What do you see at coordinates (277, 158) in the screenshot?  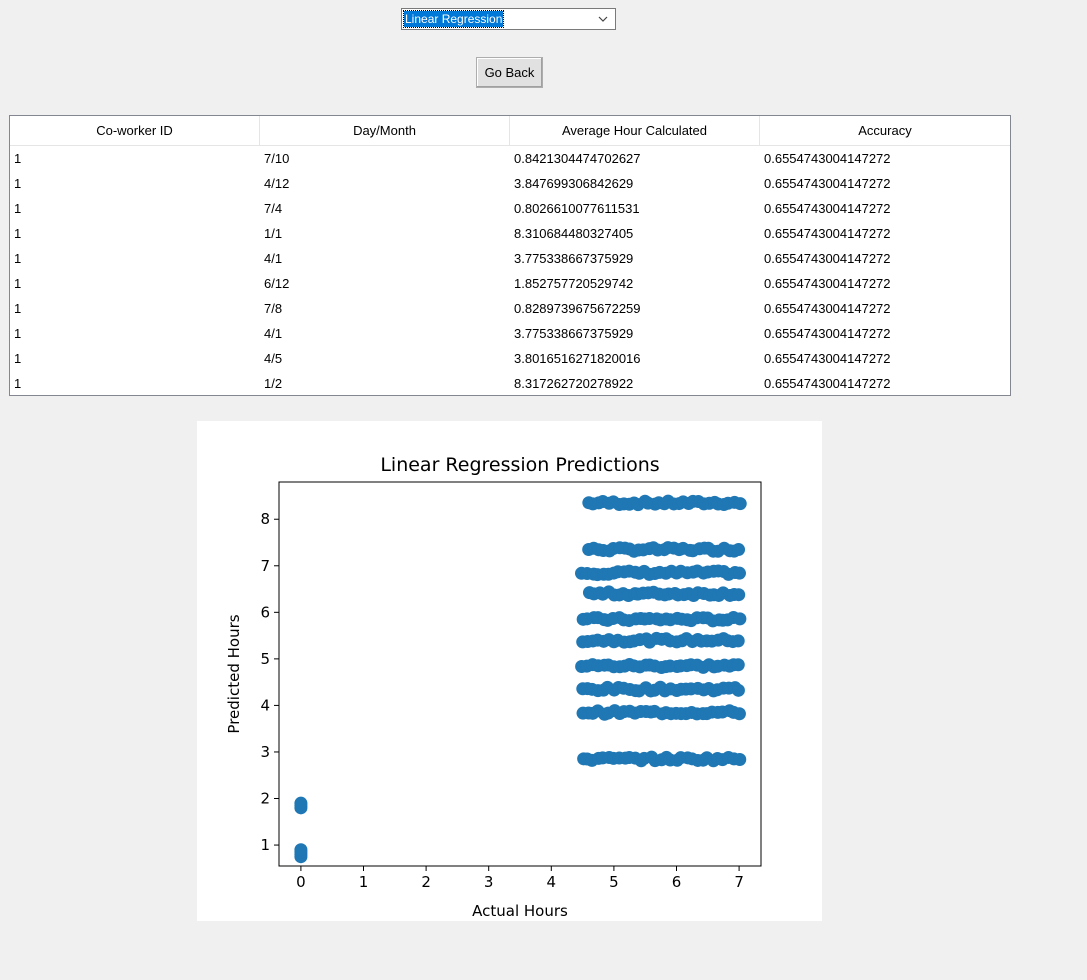 I see `cell-day-month: 7/10` at bounding box center [277, 158].